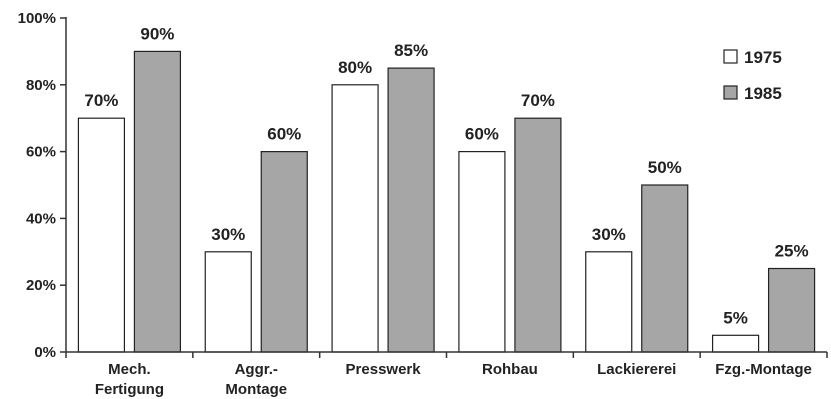  What do you see at coordinates (129, 389) in the screenshot?
I see `category-label-line: Fertigung` at bounding box center [129, 389].